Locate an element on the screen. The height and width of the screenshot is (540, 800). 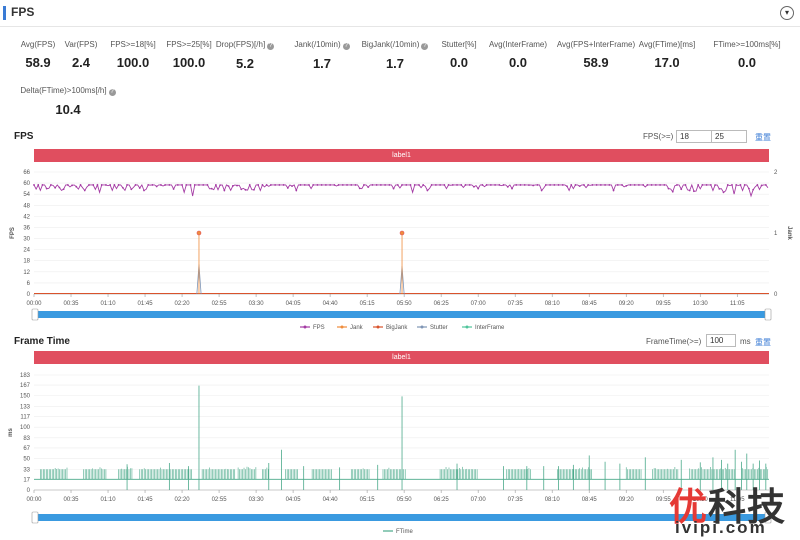
ft-y-tick-label: 133 is located at coordinates (25, 407).